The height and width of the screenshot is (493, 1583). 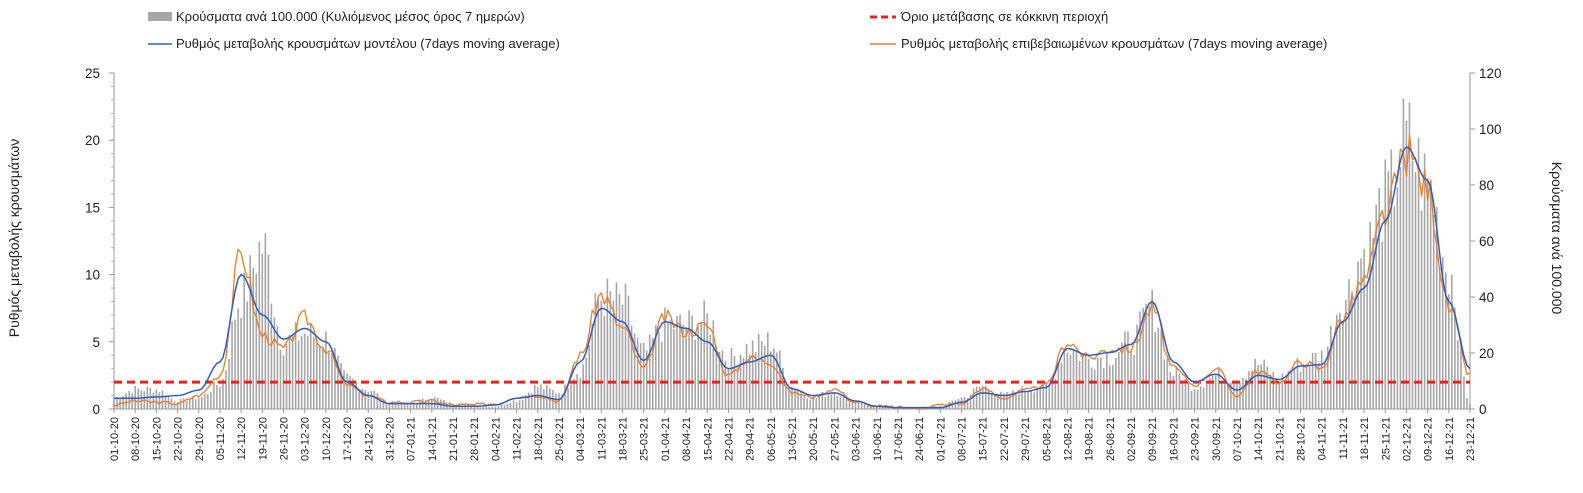 What do you see at coordinates (160, 16) in the screenshot?
I see `legend-swatch-cases` at bounding box center [160, 16].